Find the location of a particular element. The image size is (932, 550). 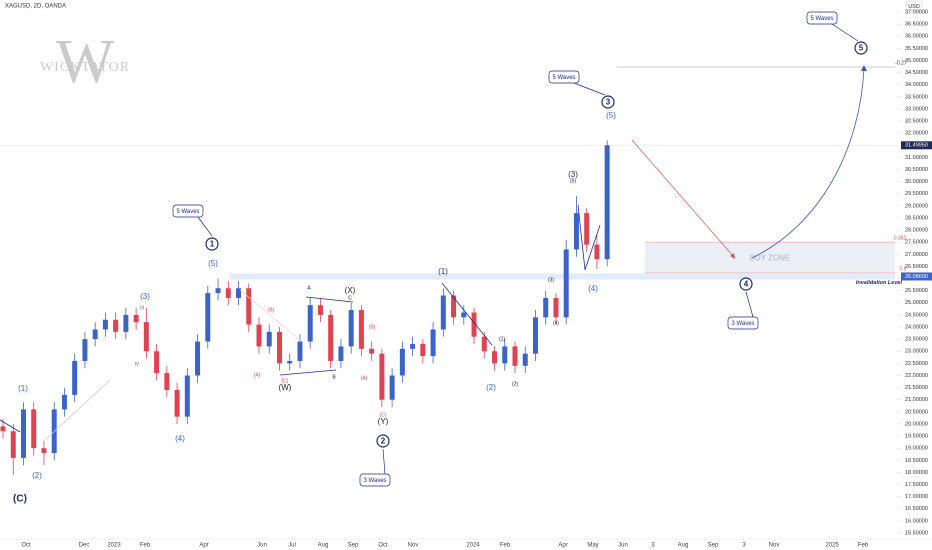

buy-zone-label: BUY ZONE is located at coordinates (770, 258).